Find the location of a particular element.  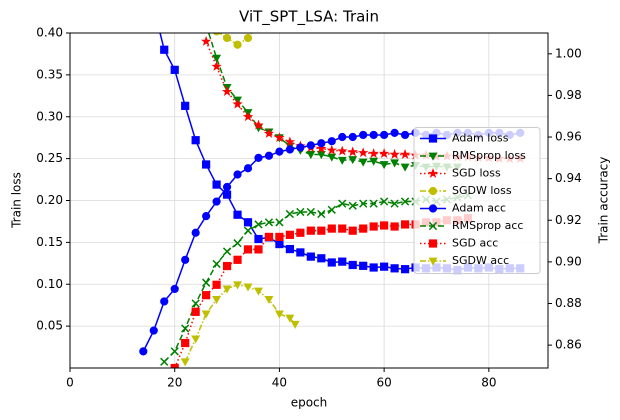

y-tick-label: 0.35 is located at coordinates (49, 74).